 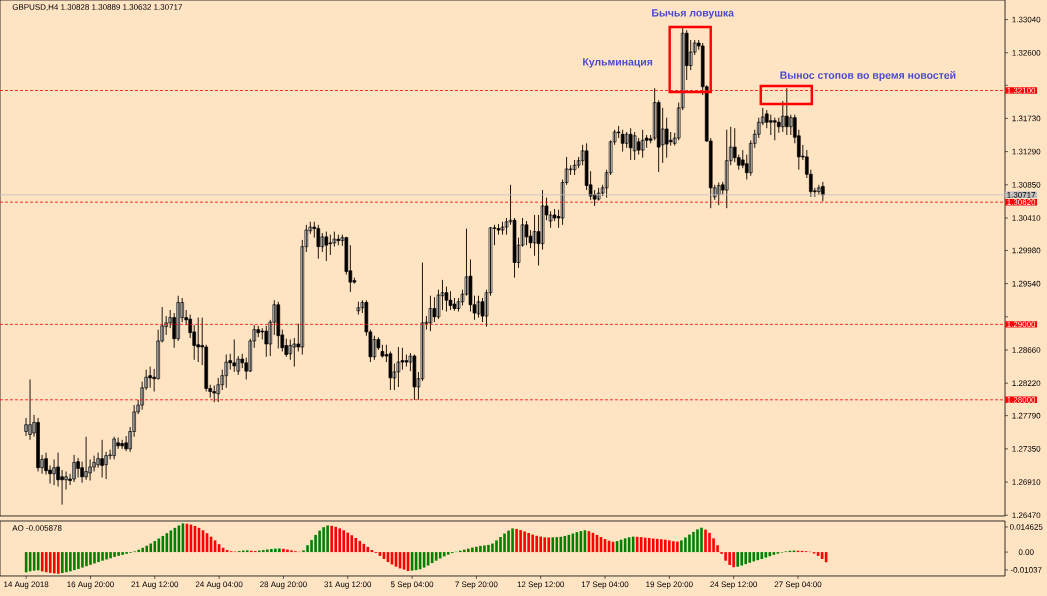 What do you see at coordinates (868, 76) in the screenshot?
I see `annotation: Вынос стопов во время новостей` at bounding box center [868, 76].